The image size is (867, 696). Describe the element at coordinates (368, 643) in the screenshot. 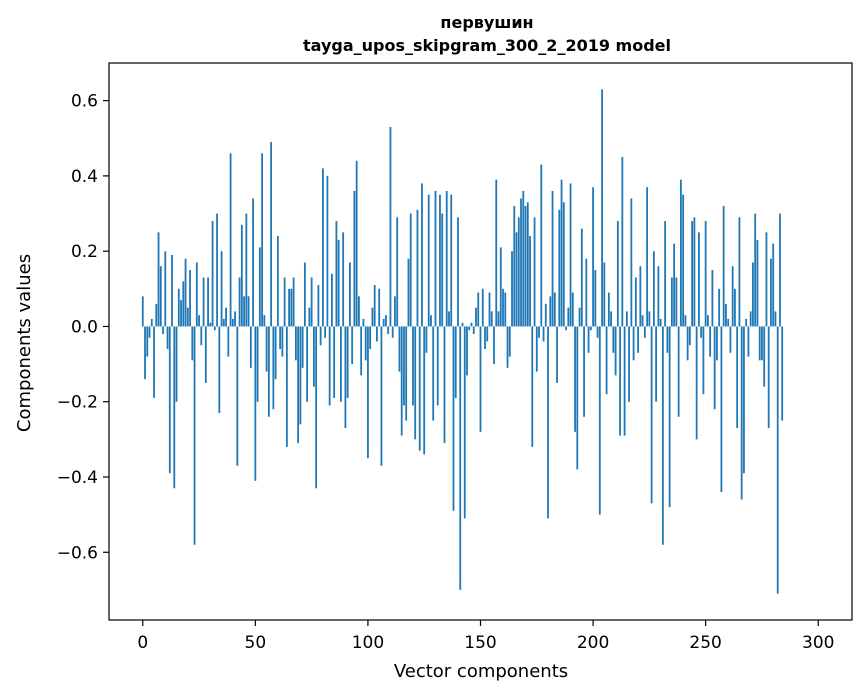

I see `x-tick-label: 100` at that location.